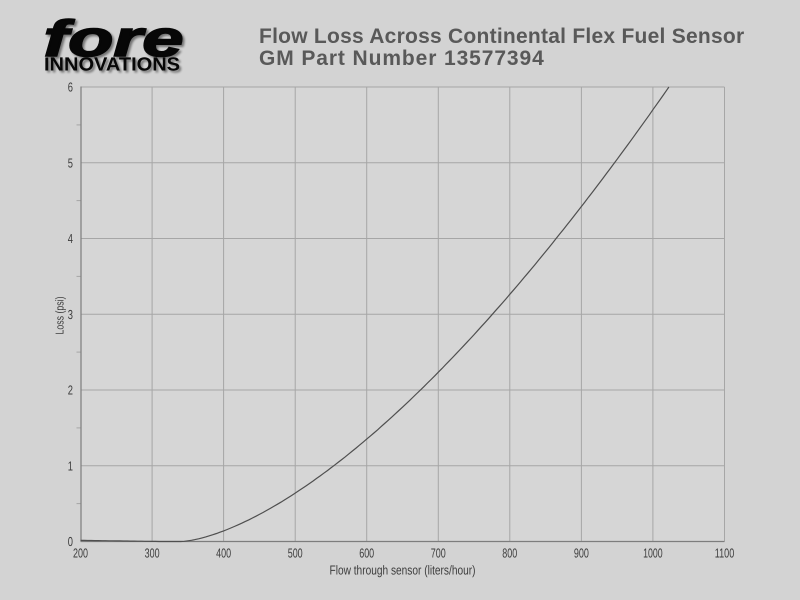 Image resolution: width=800 pixels, height=600 pixels. What do you see at coordinates (403, 570) in the screenshot?
I see `svg-text:Flow through sensor (liters/ho: Flow through sensor (liters/hour)` at bounding box center [403, 570].